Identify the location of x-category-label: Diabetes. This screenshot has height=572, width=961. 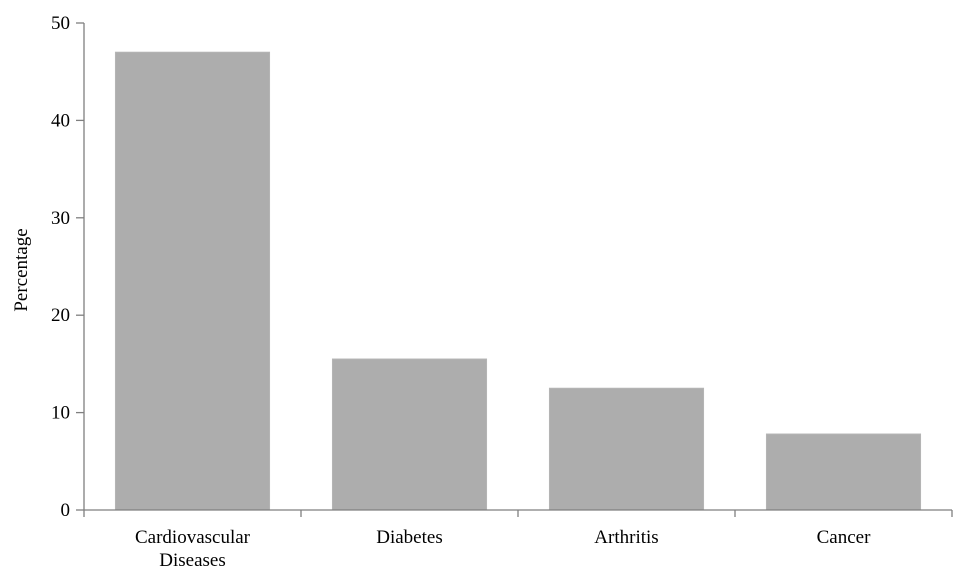
(409, 537).